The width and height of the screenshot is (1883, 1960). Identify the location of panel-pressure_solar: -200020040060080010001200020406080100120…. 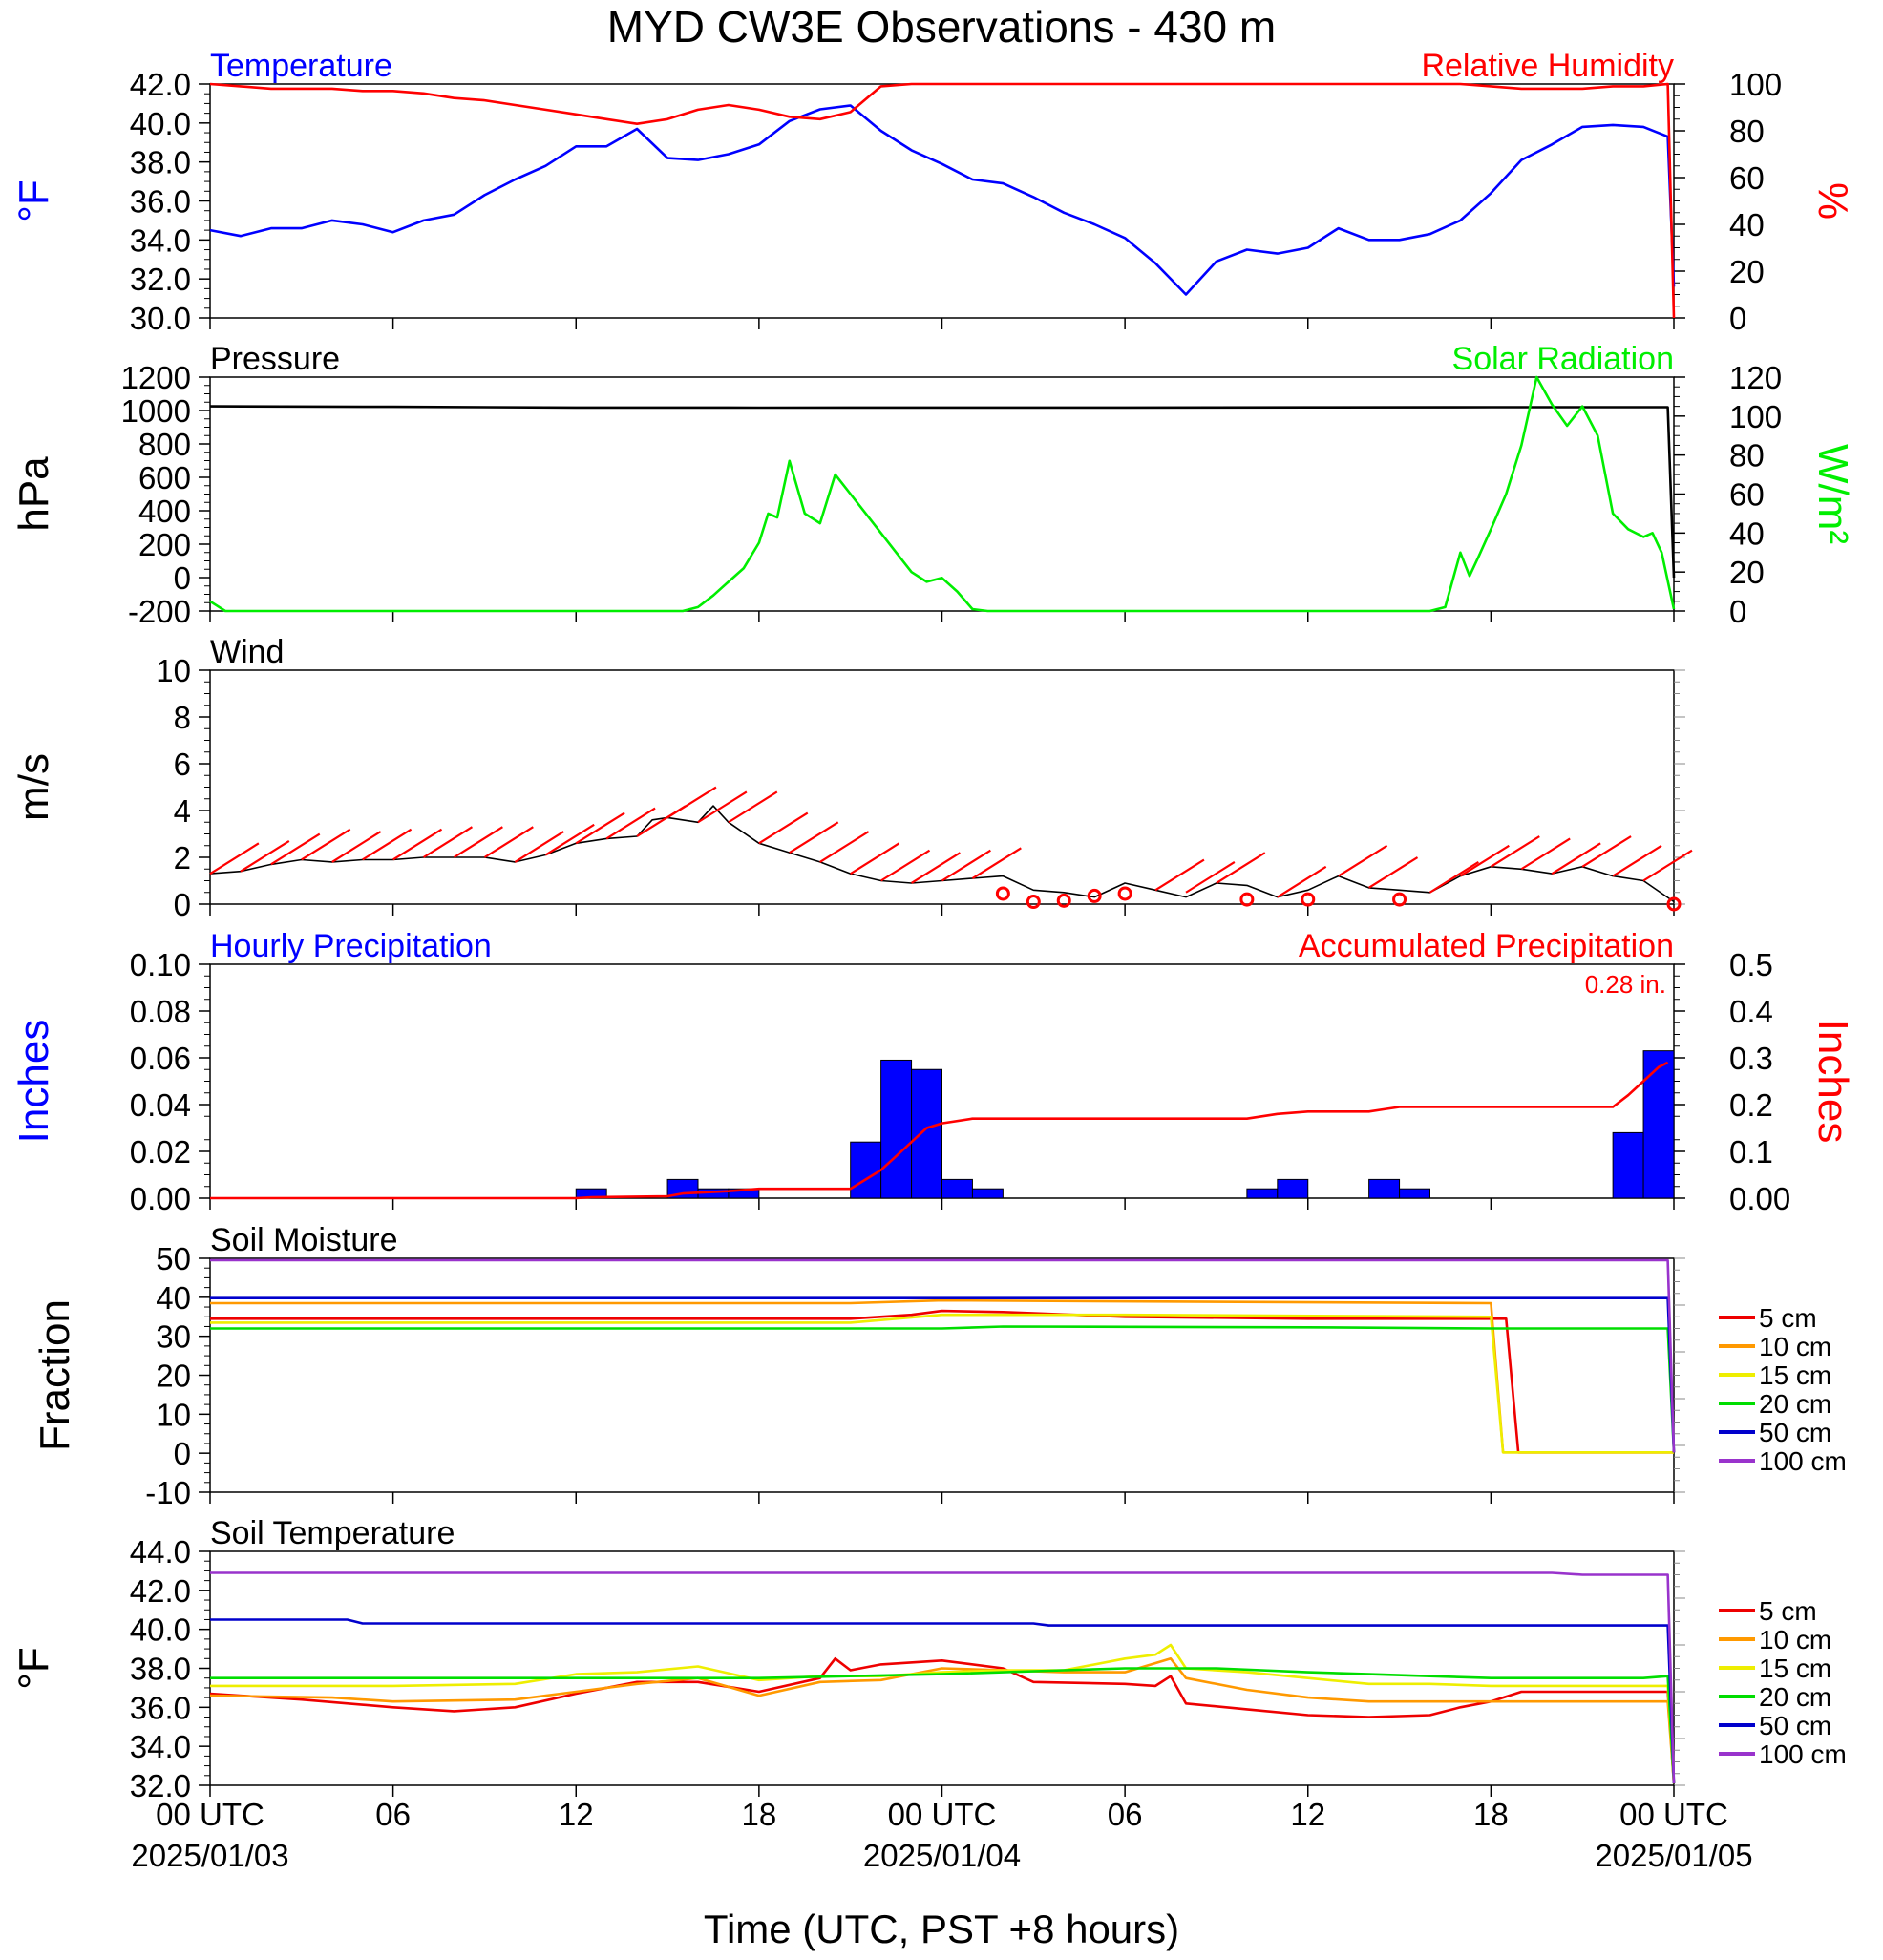
(933, 485).